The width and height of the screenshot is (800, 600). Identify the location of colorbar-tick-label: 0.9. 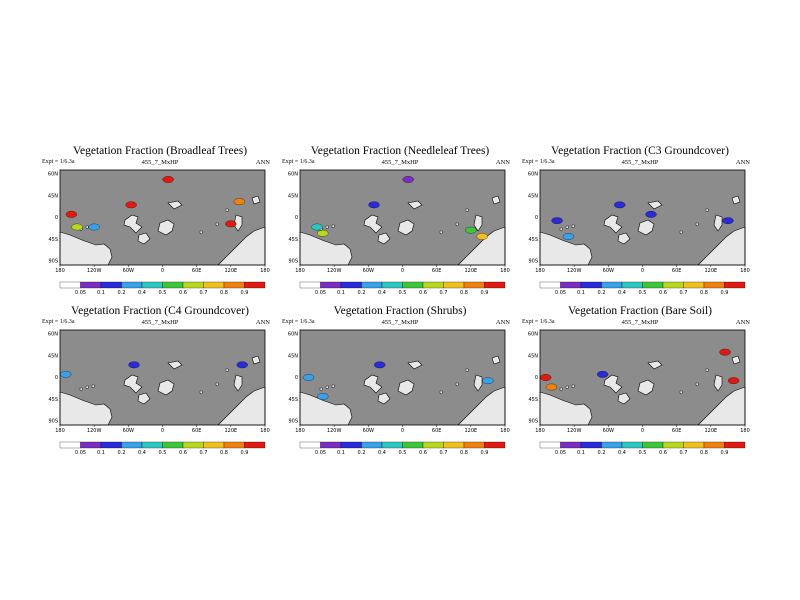
(245, 453).